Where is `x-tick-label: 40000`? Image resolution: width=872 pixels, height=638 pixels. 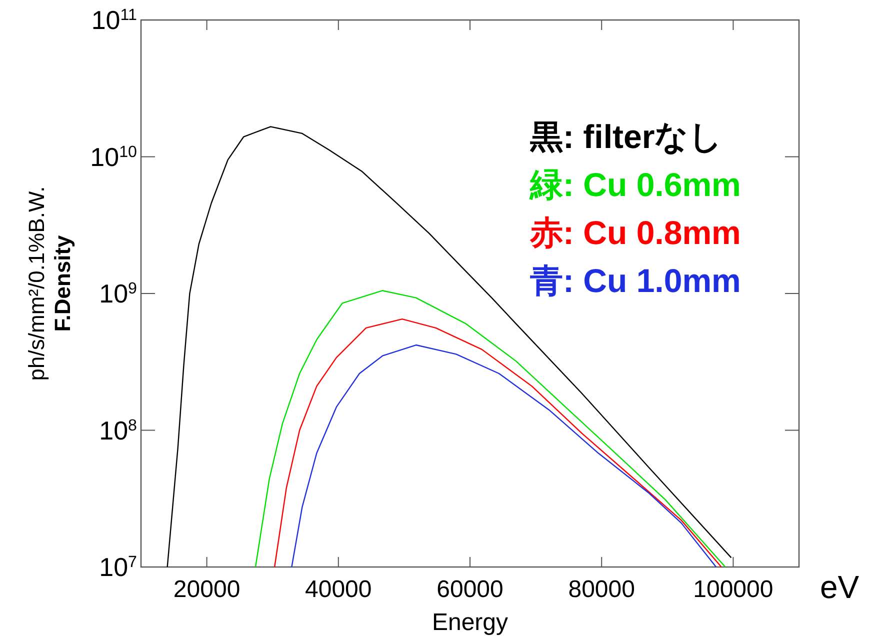
x-tick-label: 40000 is located at coordinates (338, 589).